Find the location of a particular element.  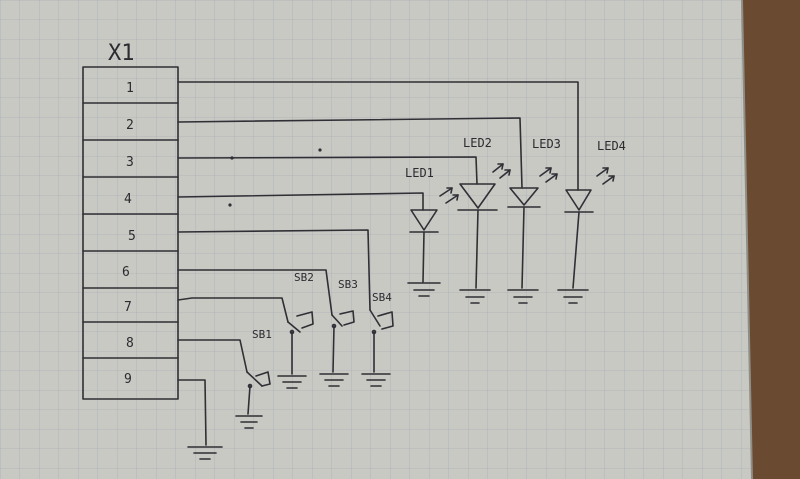

led1-label: LED1 is located at coordinates (419, 173).